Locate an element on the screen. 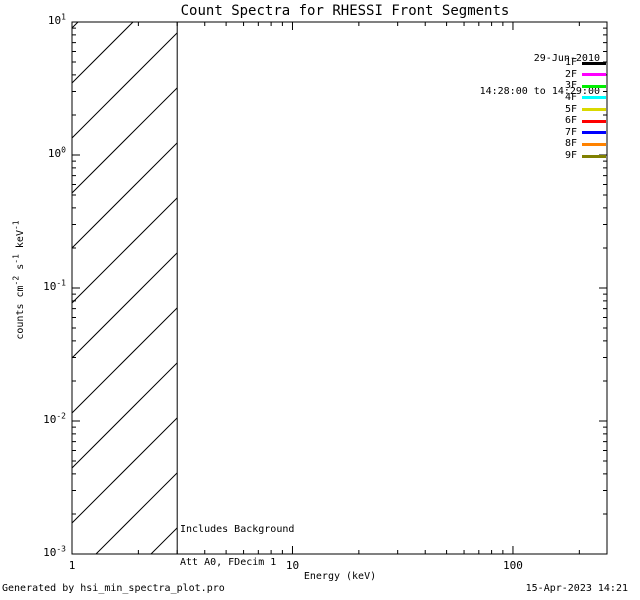  legend-entry-1F: 1F is located at coordinates (585, 63).